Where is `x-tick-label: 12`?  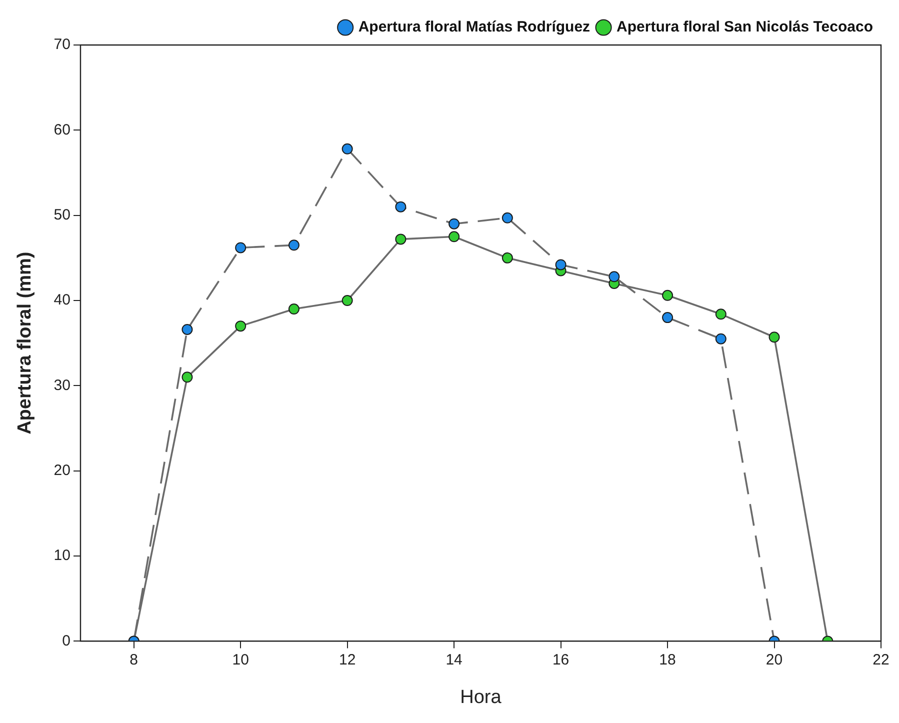 x-tick-label: 12 is located at coordinates (347, 659).